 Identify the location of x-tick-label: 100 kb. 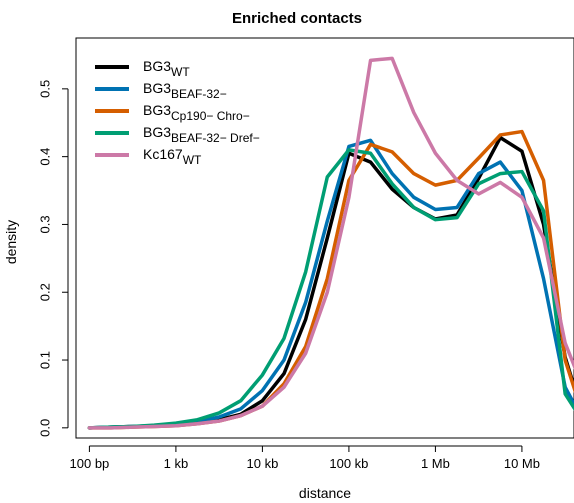
(348, 463).